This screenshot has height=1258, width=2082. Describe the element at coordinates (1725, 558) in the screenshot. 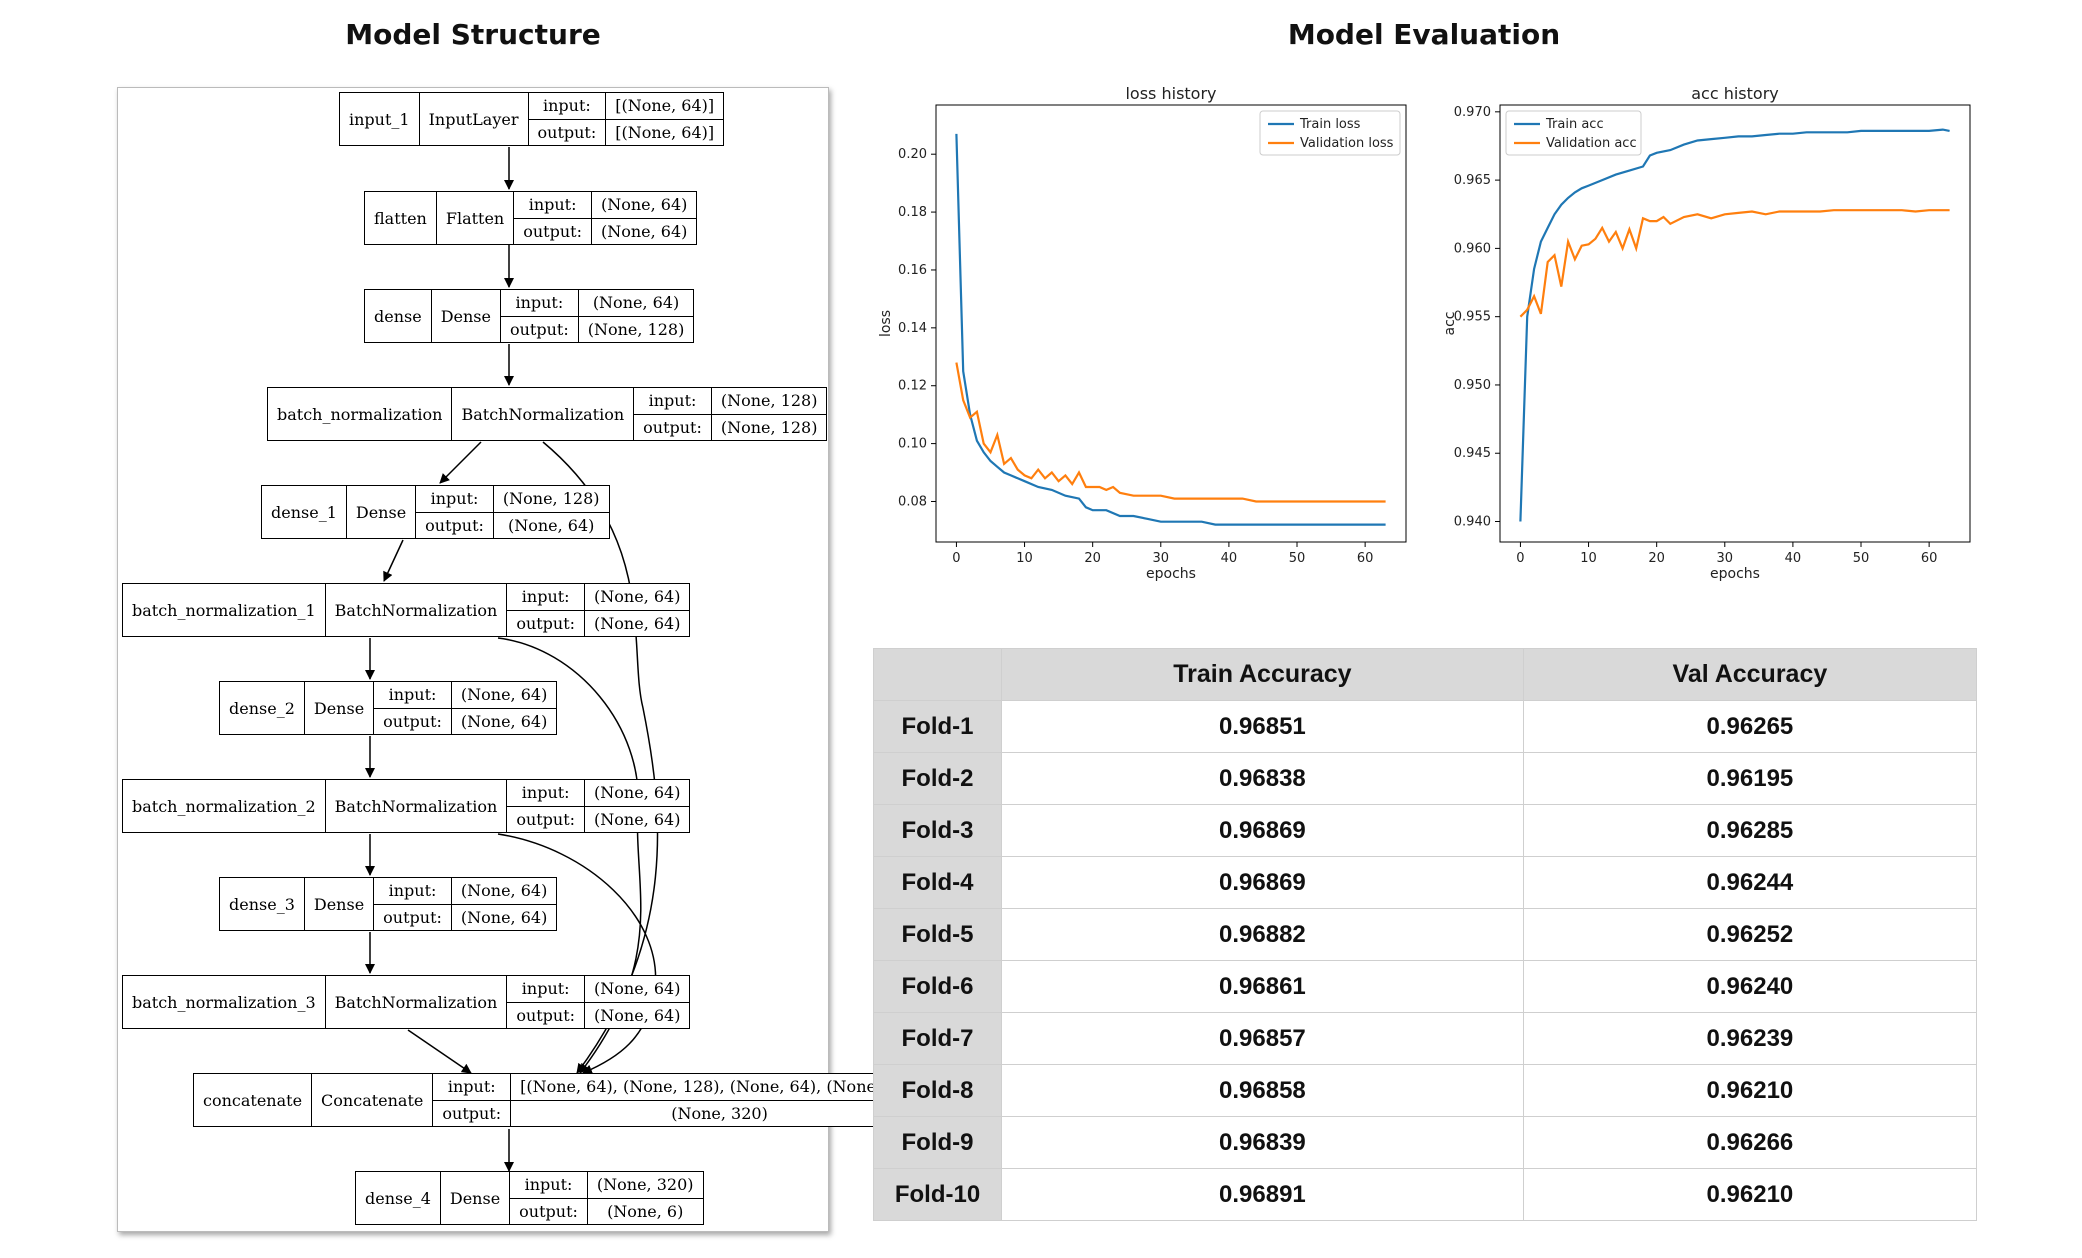

I see `x-tick-label: 30` at that location.